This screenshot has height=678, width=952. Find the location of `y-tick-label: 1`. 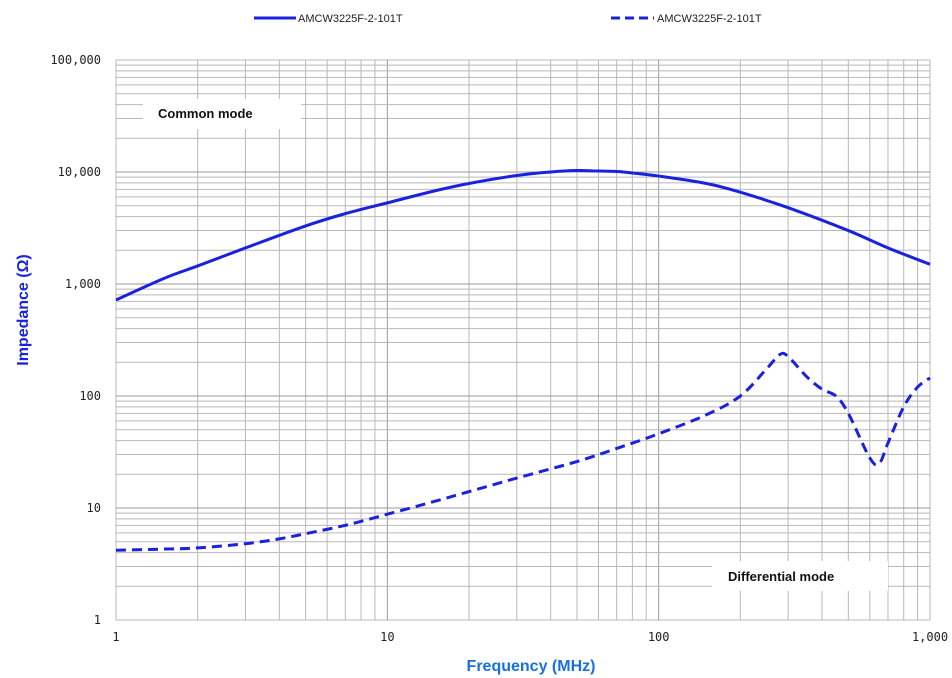

y-tick-label: 1 is located at coordinates (97, 620).